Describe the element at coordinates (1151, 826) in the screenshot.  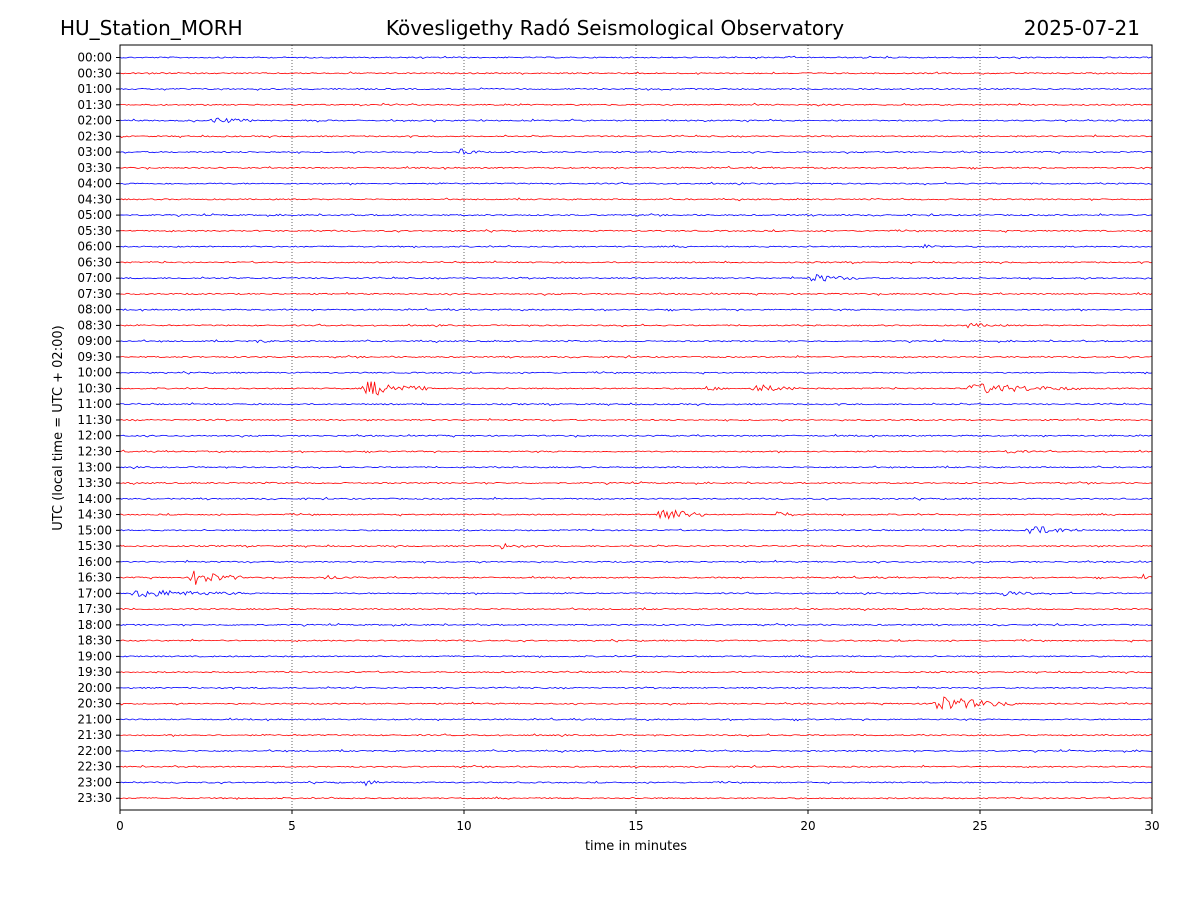
I see `x-tick-label: 30` at that location.